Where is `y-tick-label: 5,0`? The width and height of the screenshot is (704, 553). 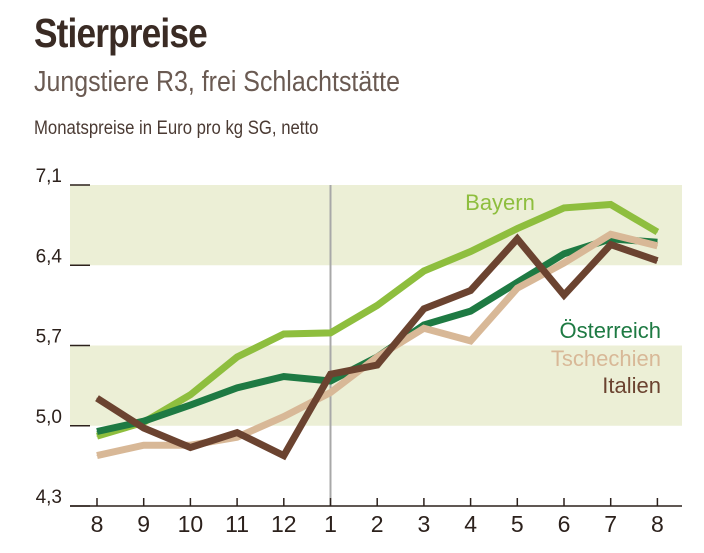
y-tick-label: 5,0 is located at coordinates (49, 417).